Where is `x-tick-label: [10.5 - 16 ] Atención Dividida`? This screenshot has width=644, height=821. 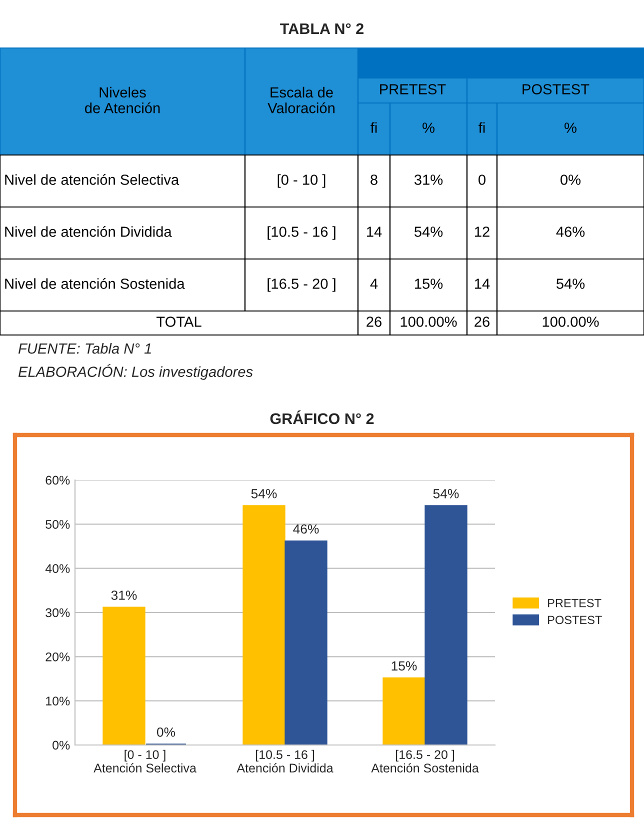
x-tick-label: [10.5 - 16 ] Atención Dividida is located at coordinates (285, 761).